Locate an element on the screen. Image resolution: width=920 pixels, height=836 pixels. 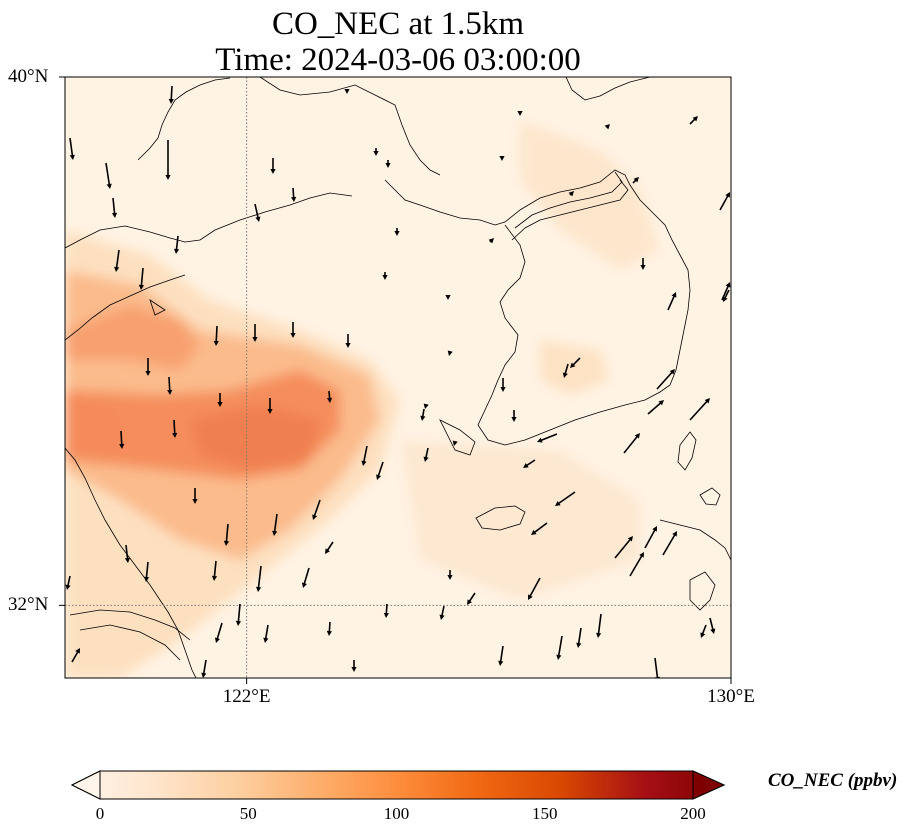
colorbar-extend-high is located at coordinates (709, 785).